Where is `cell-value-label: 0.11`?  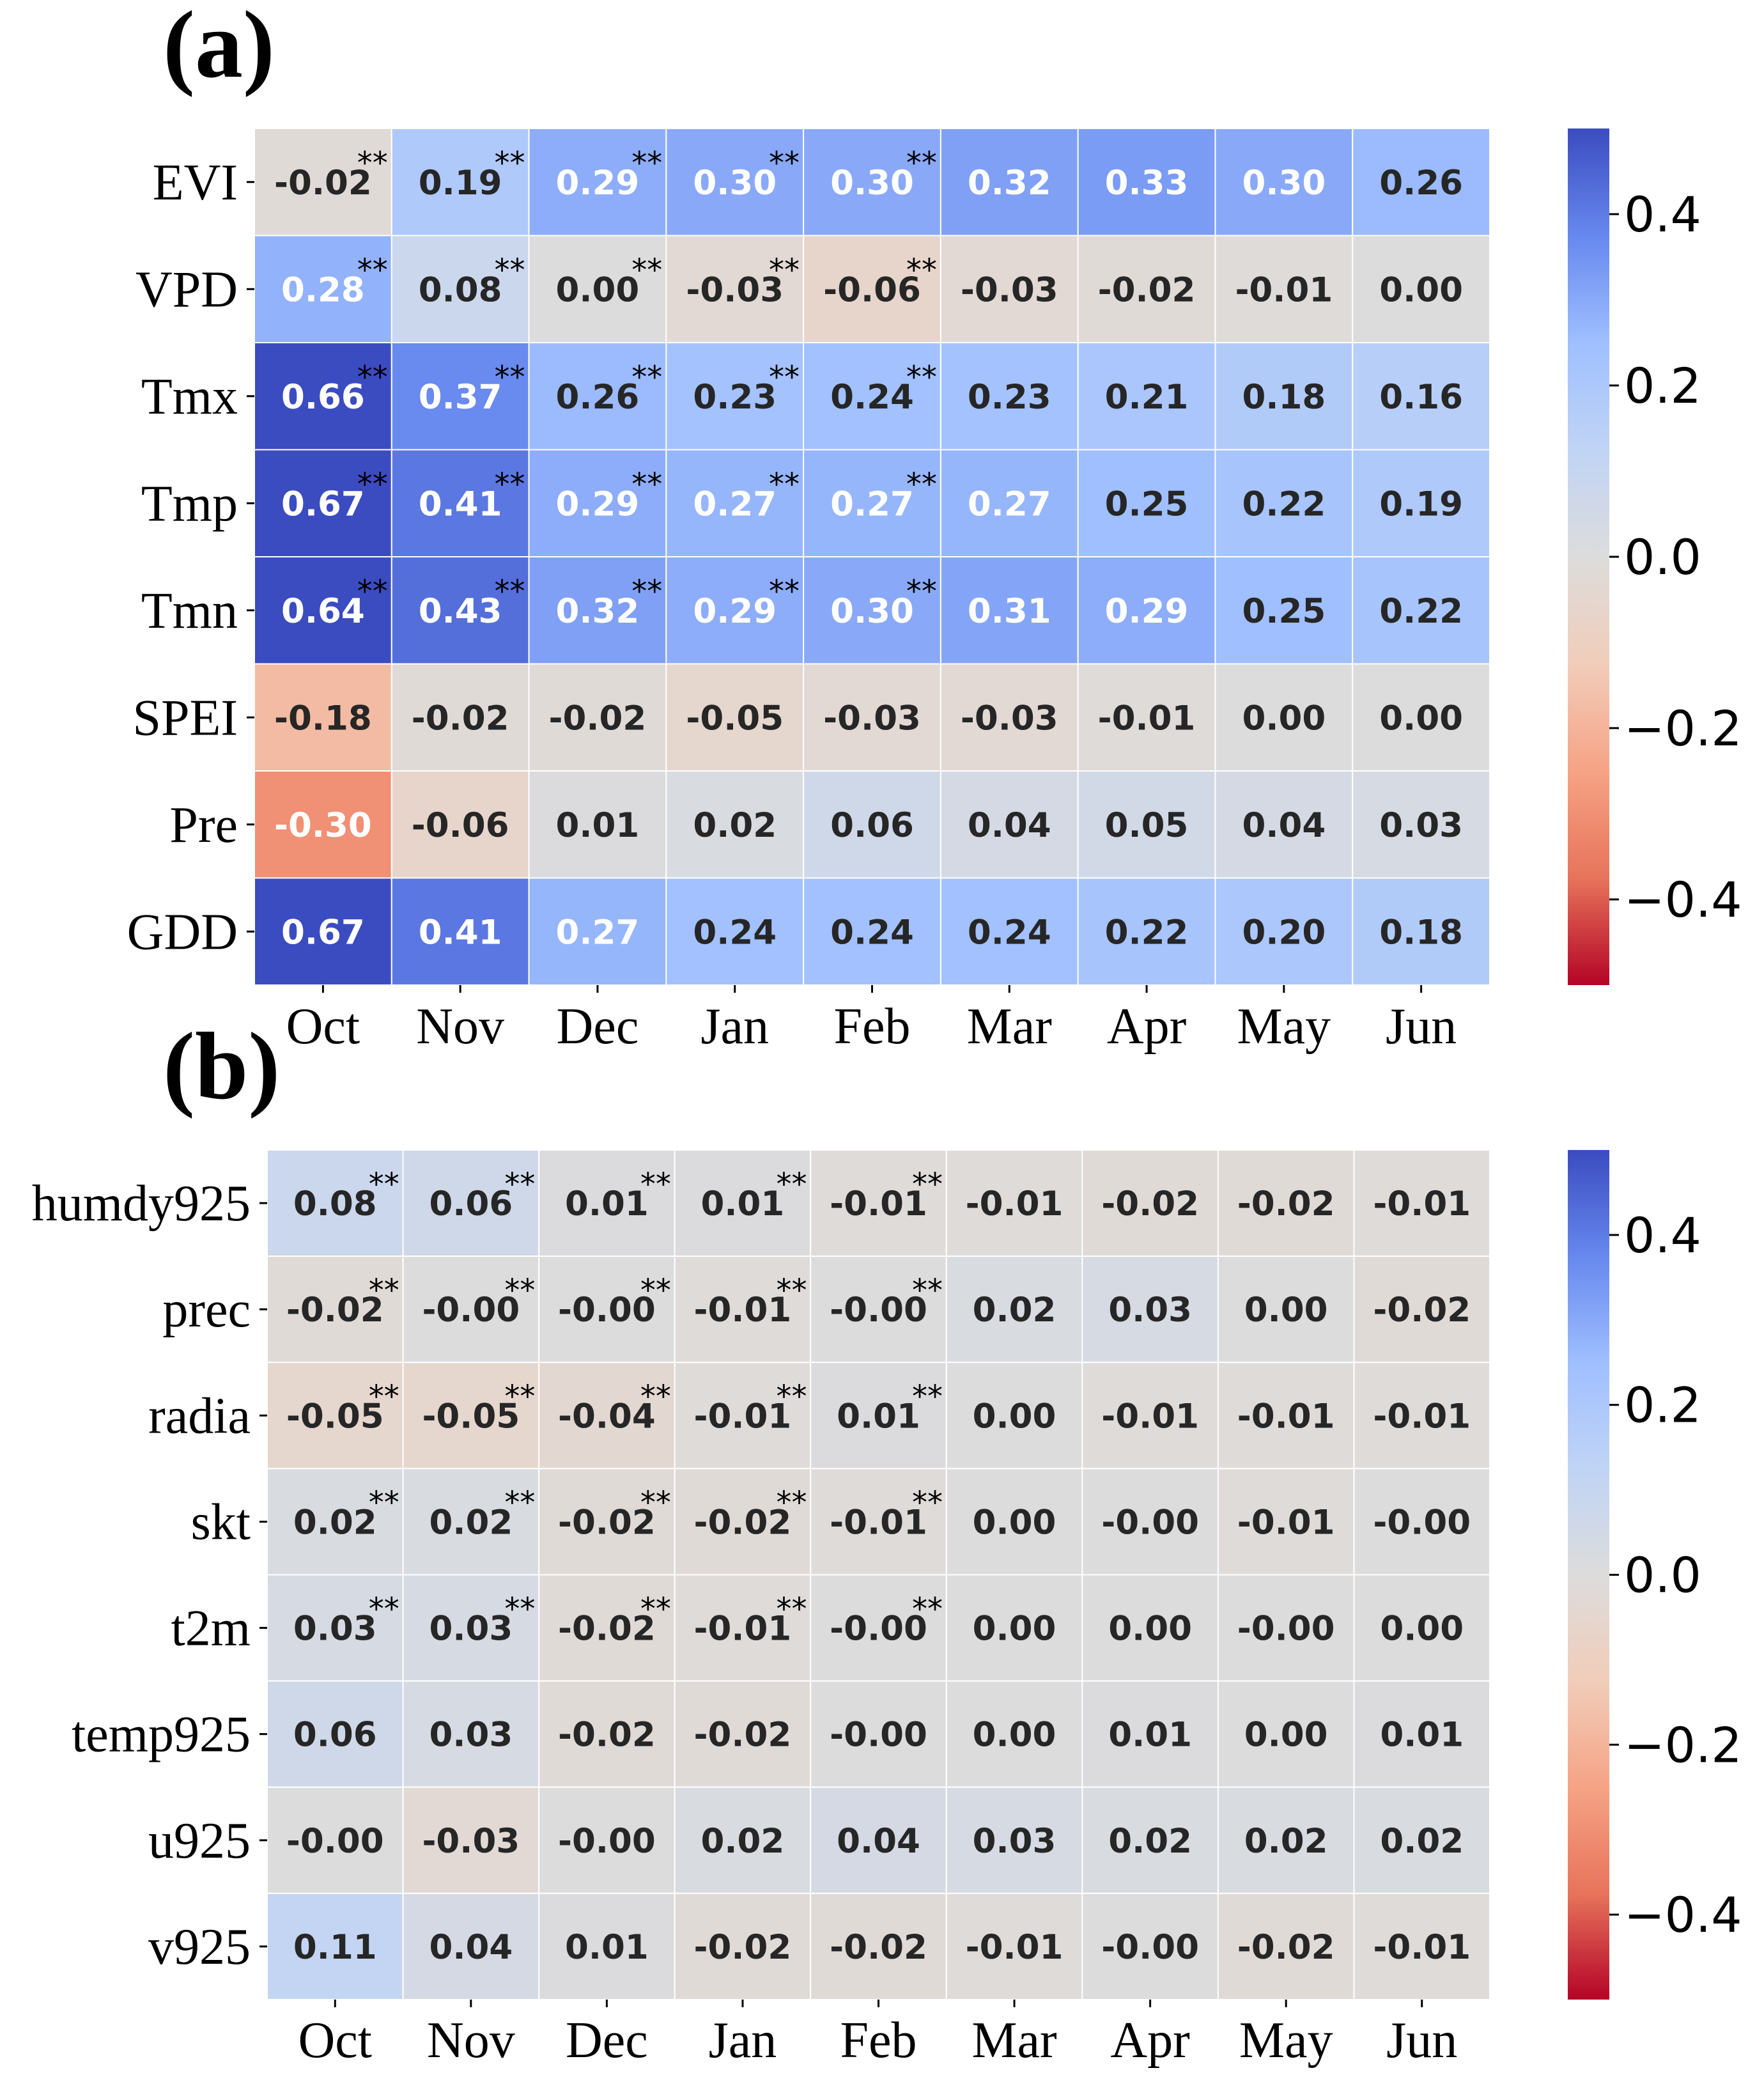 cell-value-label: 0.11 is located at coordinates (335, 1947).